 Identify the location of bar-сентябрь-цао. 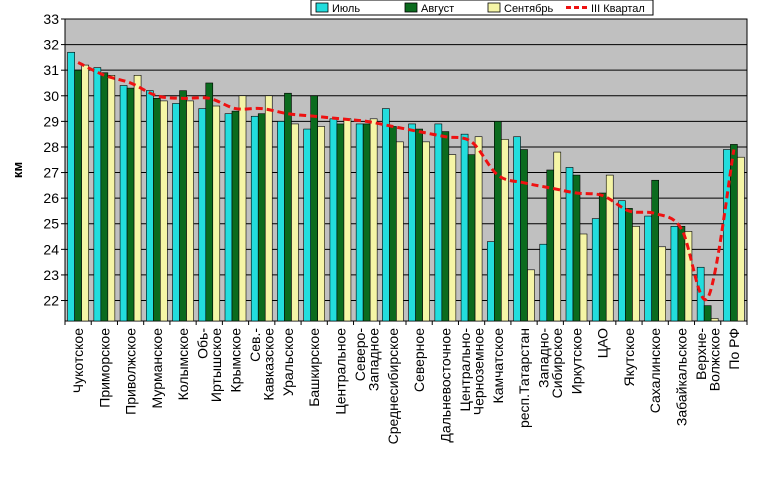
(609, 248).